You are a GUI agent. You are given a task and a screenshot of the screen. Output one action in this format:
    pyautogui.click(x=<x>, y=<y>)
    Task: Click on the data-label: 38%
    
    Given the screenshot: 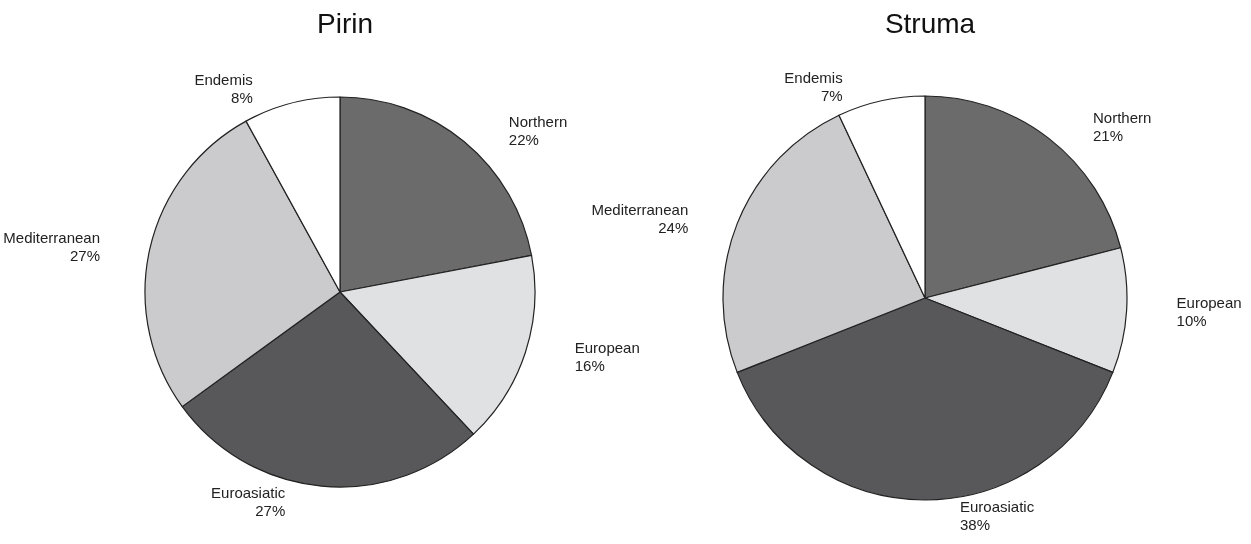 What is the action you would take?
    pyautogui.click(x=975, y=524)
    